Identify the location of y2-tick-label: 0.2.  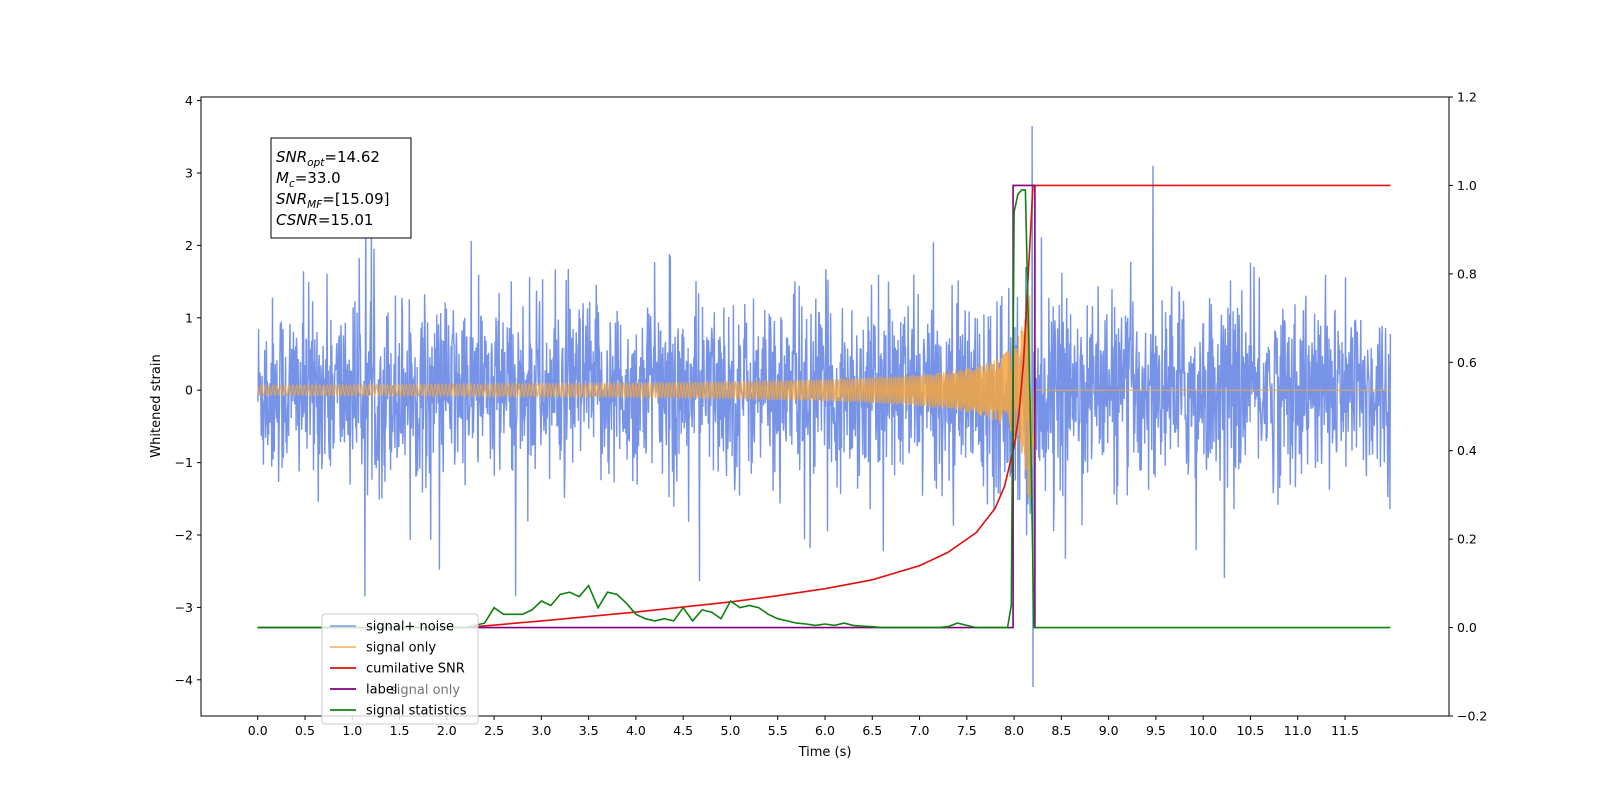
(1467, 539).